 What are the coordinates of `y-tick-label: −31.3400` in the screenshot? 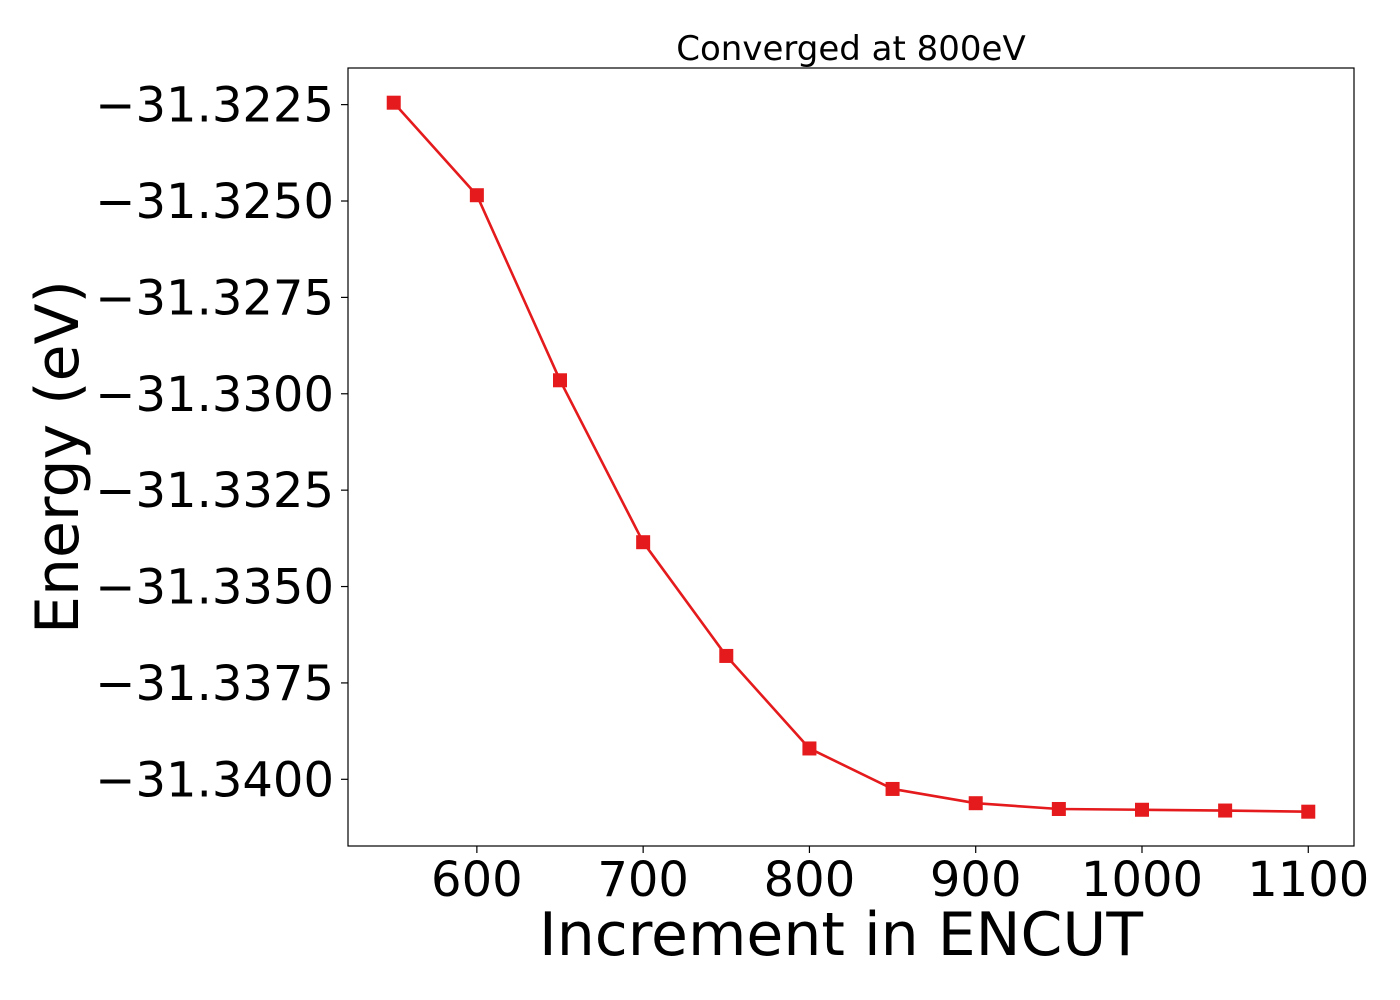 It's located at (214, 780).